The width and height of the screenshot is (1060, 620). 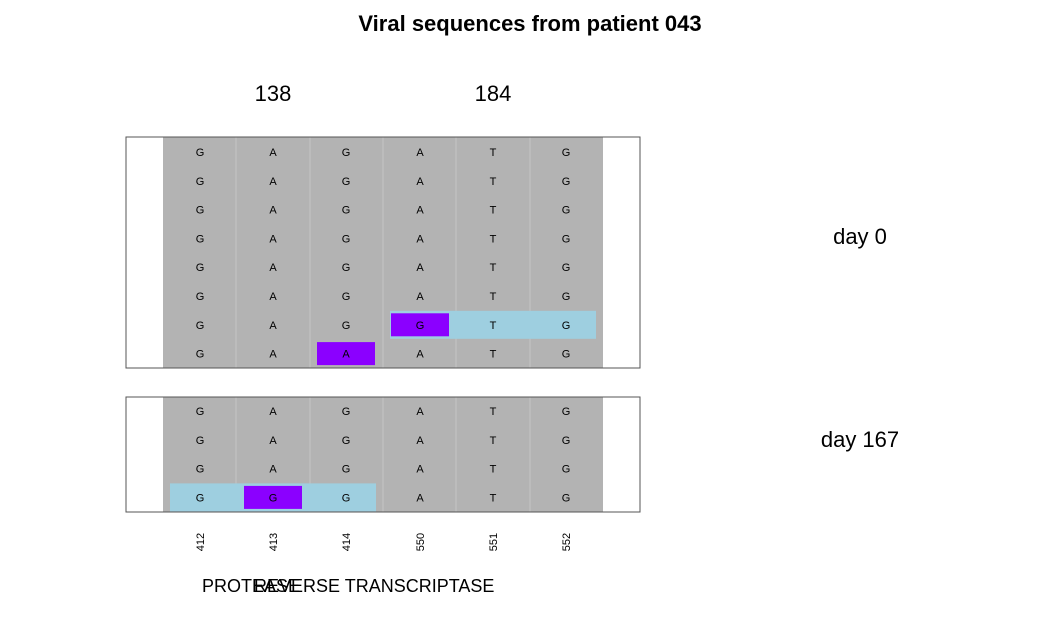 I want to click on region-label-reverse-transcriptase: REVERSE TRANSCRIPTASE, so click(x=374, y=586).